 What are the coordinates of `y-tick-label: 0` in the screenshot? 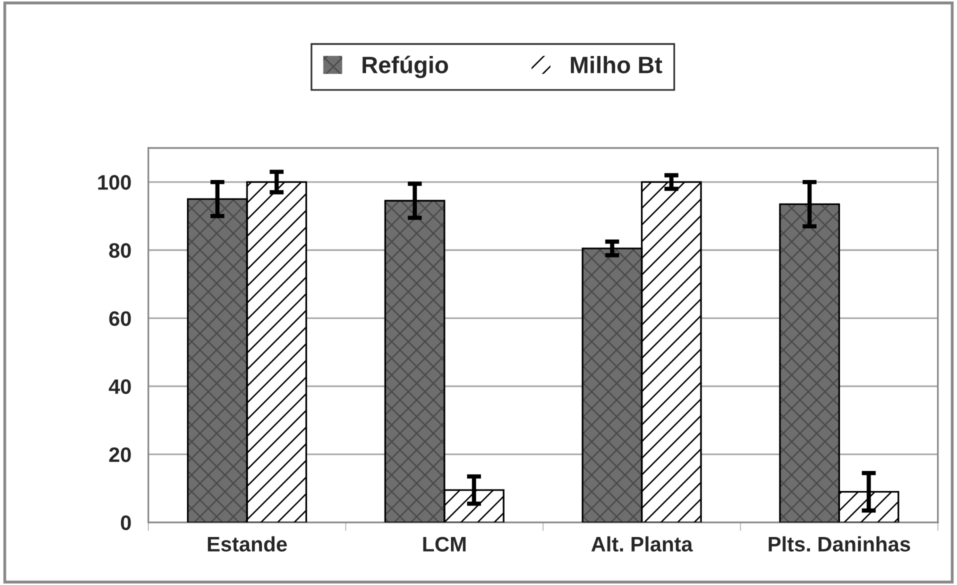 It's located at (125, 522).